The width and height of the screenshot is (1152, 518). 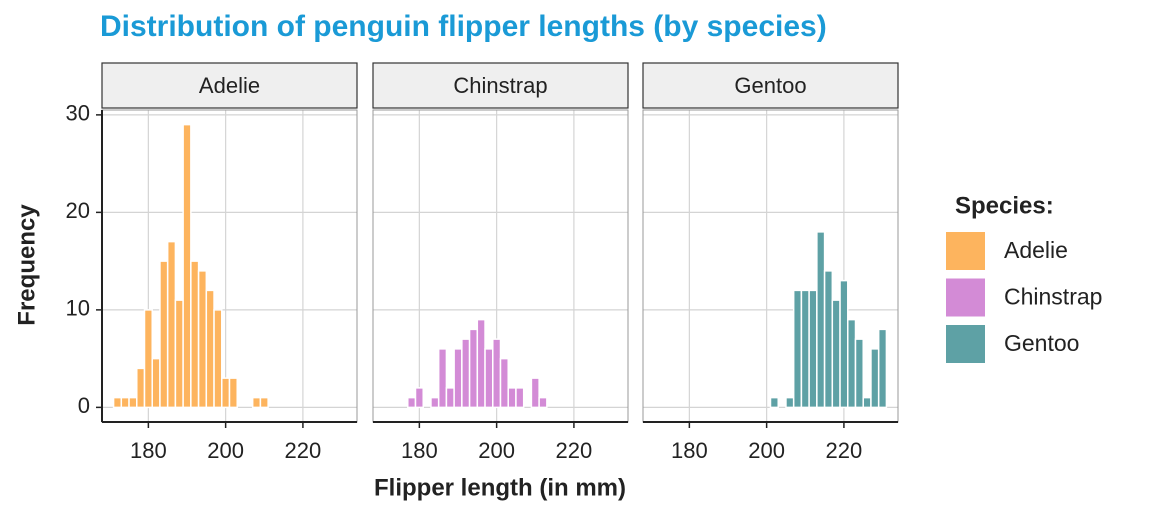 I want to click on strip-label: Gentoo, so click(x=770, y=85).